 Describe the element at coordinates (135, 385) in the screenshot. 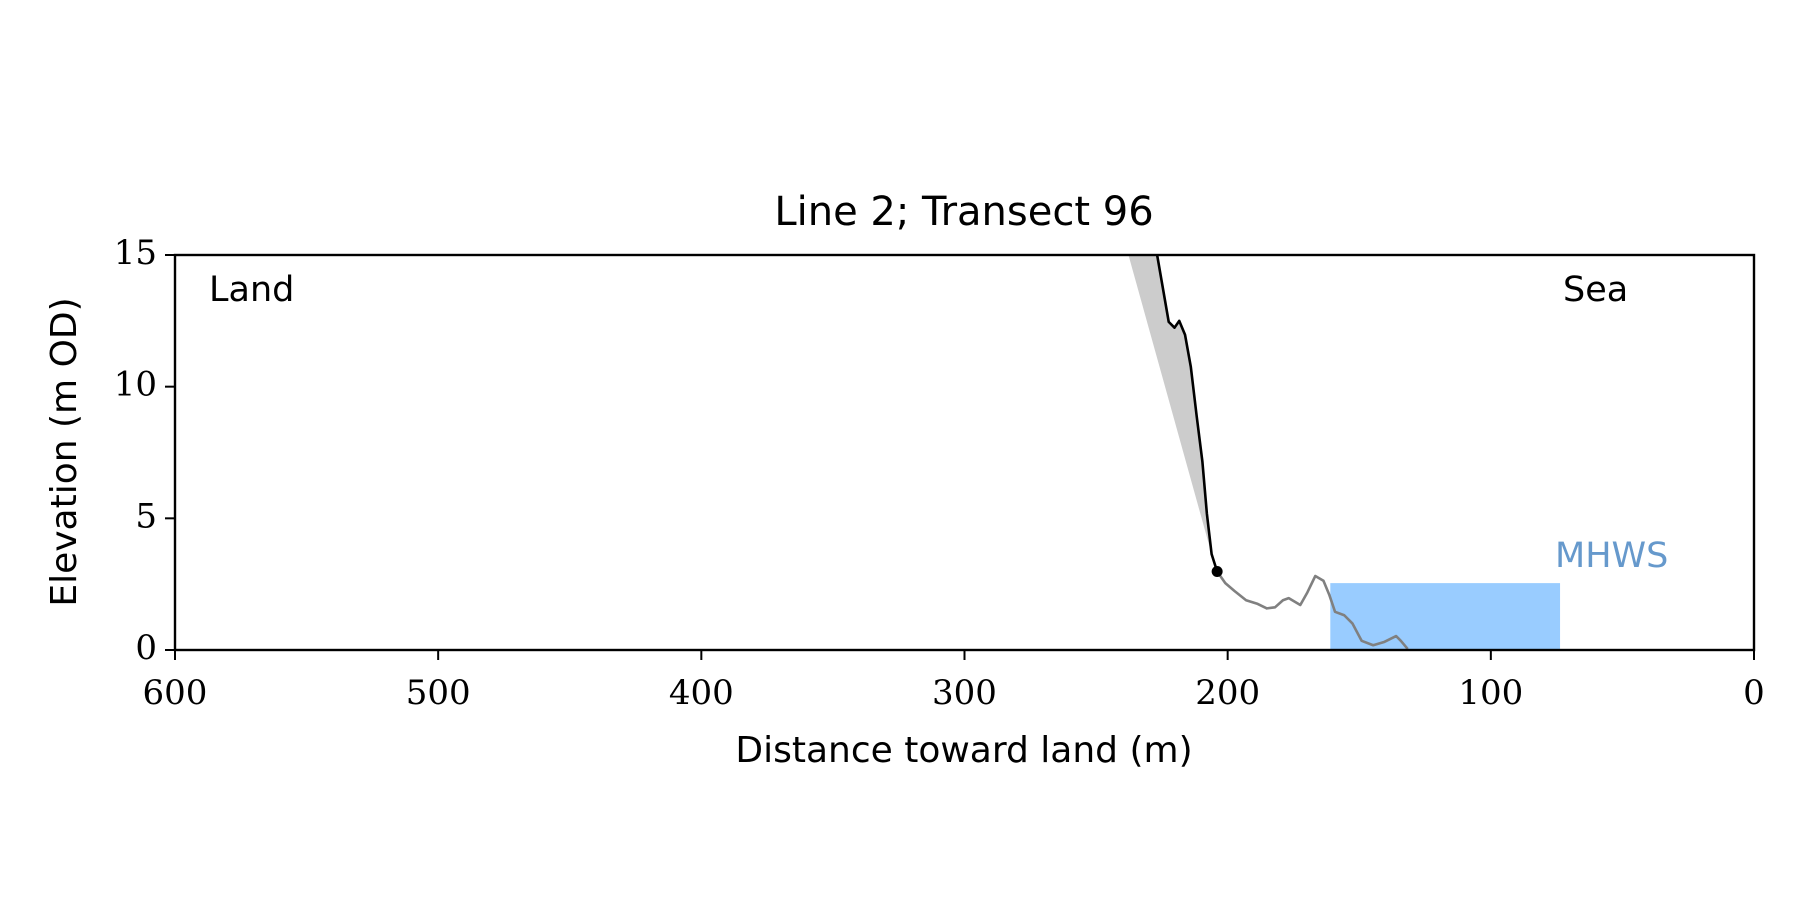

I see `y-tick-label: 10` at that location.